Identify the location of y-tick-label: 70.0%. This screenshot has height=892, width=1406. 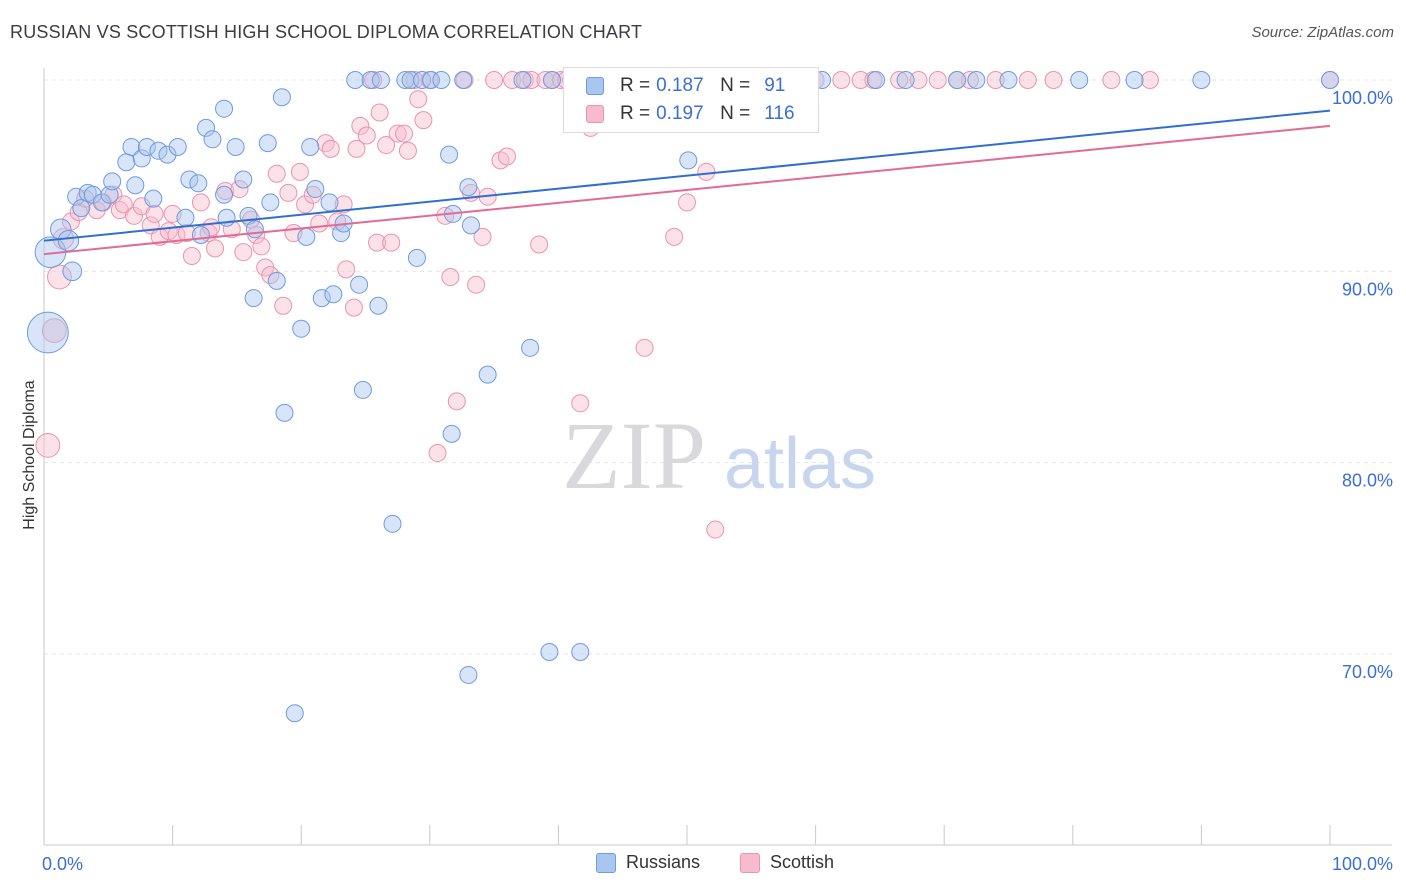
(1367, 672).